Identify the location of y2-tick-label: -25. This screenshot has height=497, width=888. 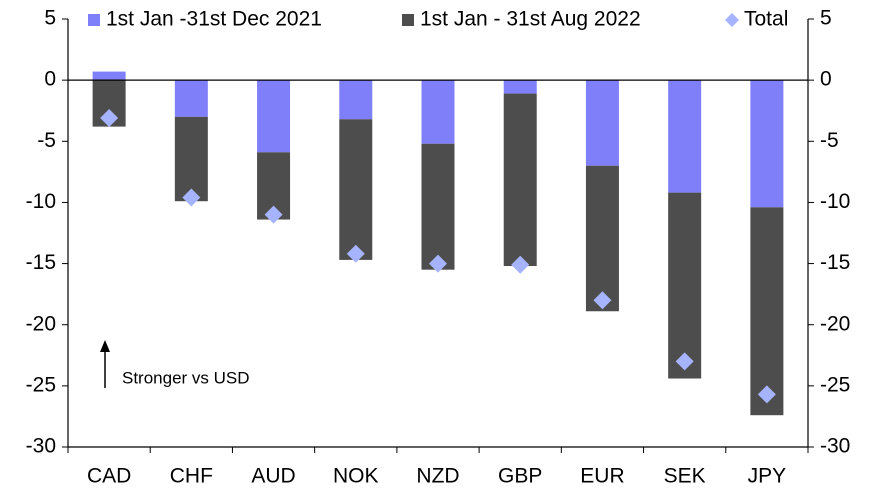
(835, 384).